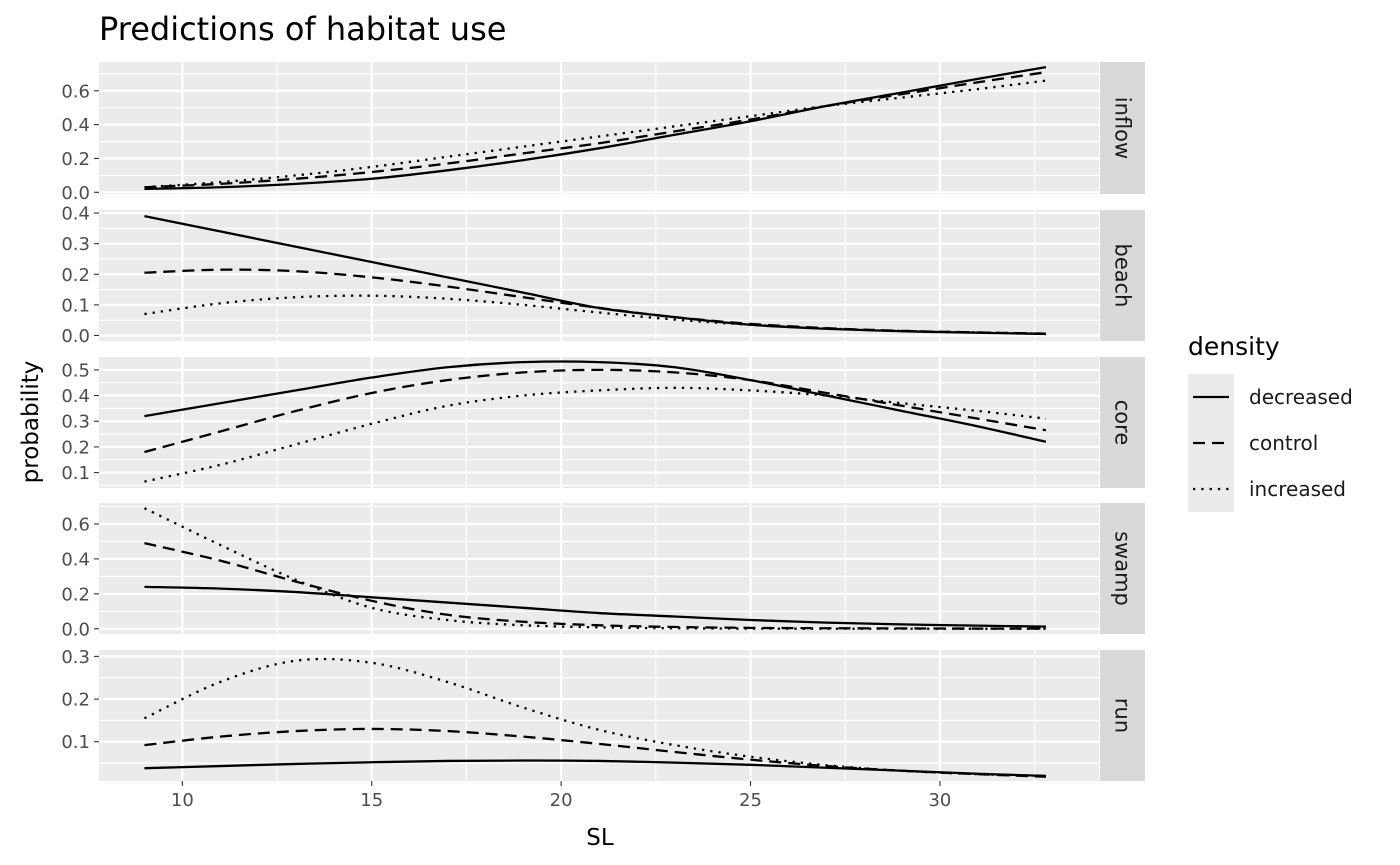  I want to click on series-line-decreased-core, so click(595, 401).